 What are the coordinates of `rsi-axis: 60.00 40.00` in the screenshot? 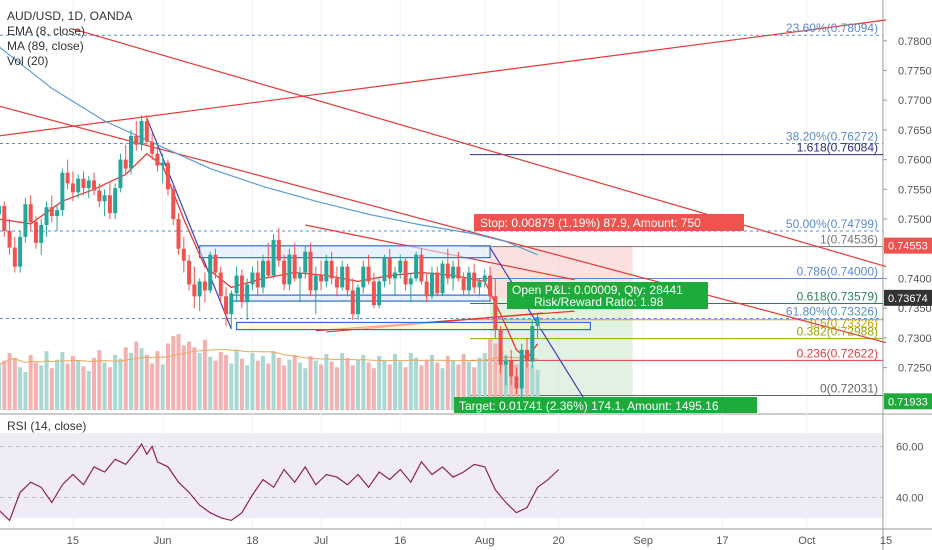 It's located at (910, 473).